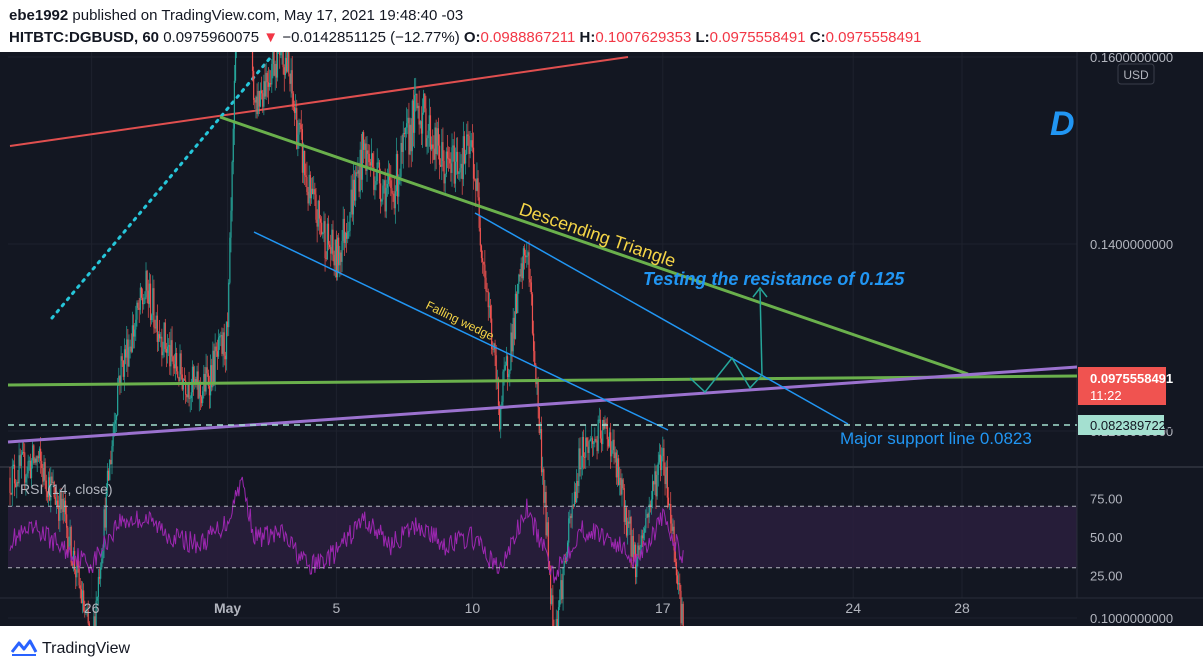  Describe the element at coordinates (598, 235) in the screenshot. I see `descending-triangle-label: Descending Triangle` at that location.